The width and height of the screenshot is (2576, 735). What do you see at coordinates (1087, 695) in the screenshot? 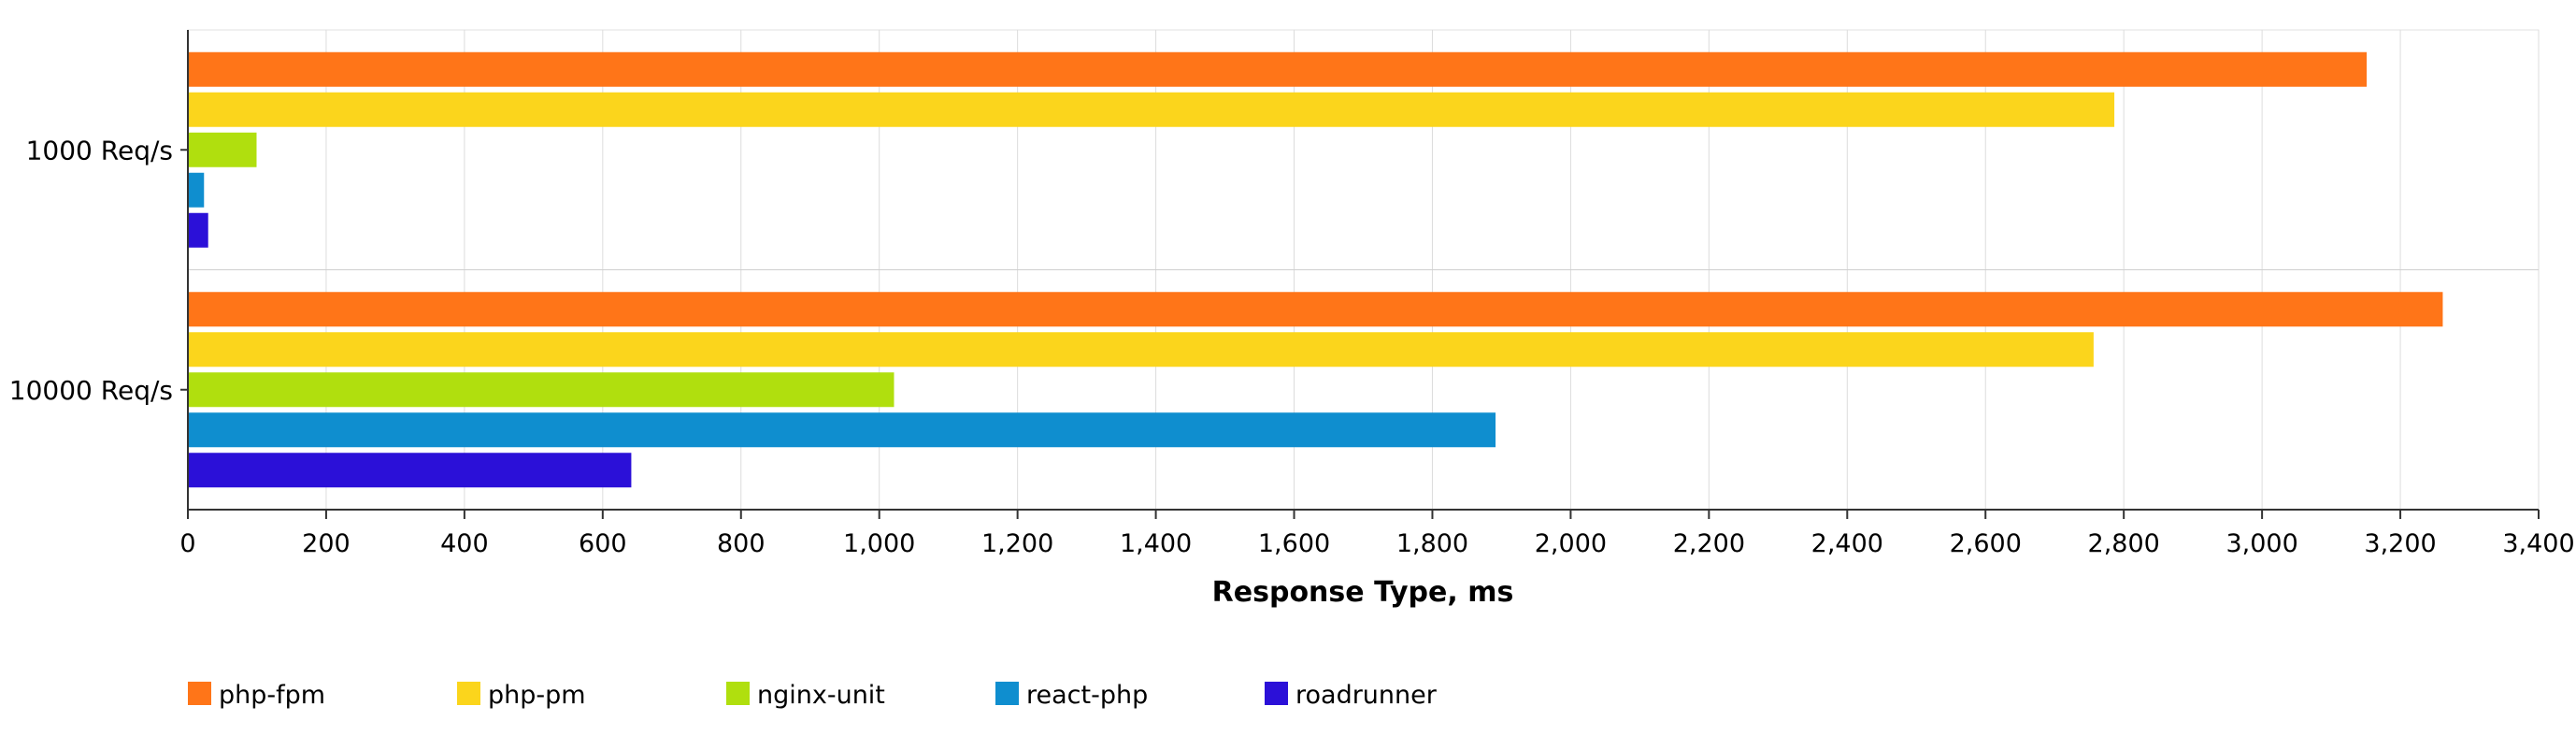
I see `legend-label: react-php` at bounding box center [1087, 695].